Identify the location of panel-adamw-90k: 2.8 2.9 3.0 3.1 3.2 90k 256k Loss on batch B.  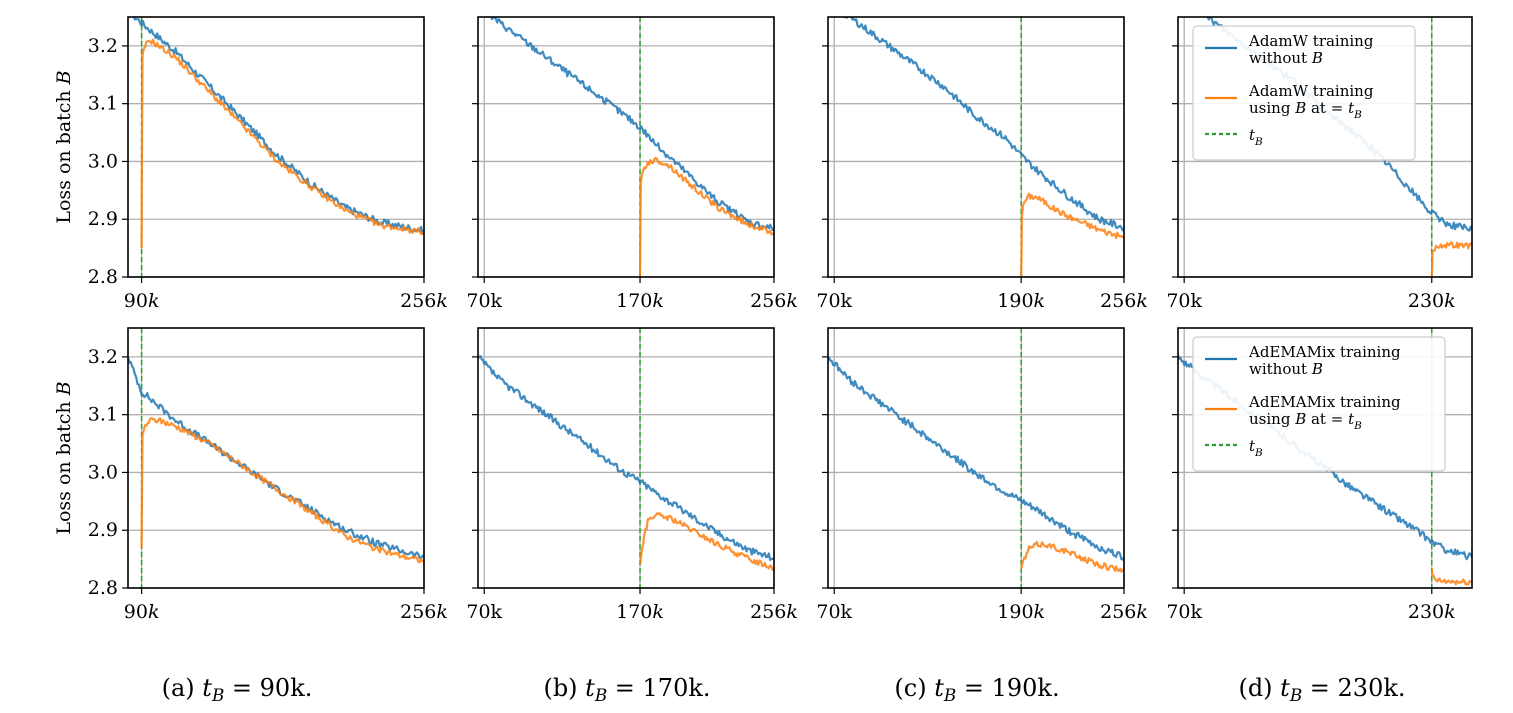
(250, 164).